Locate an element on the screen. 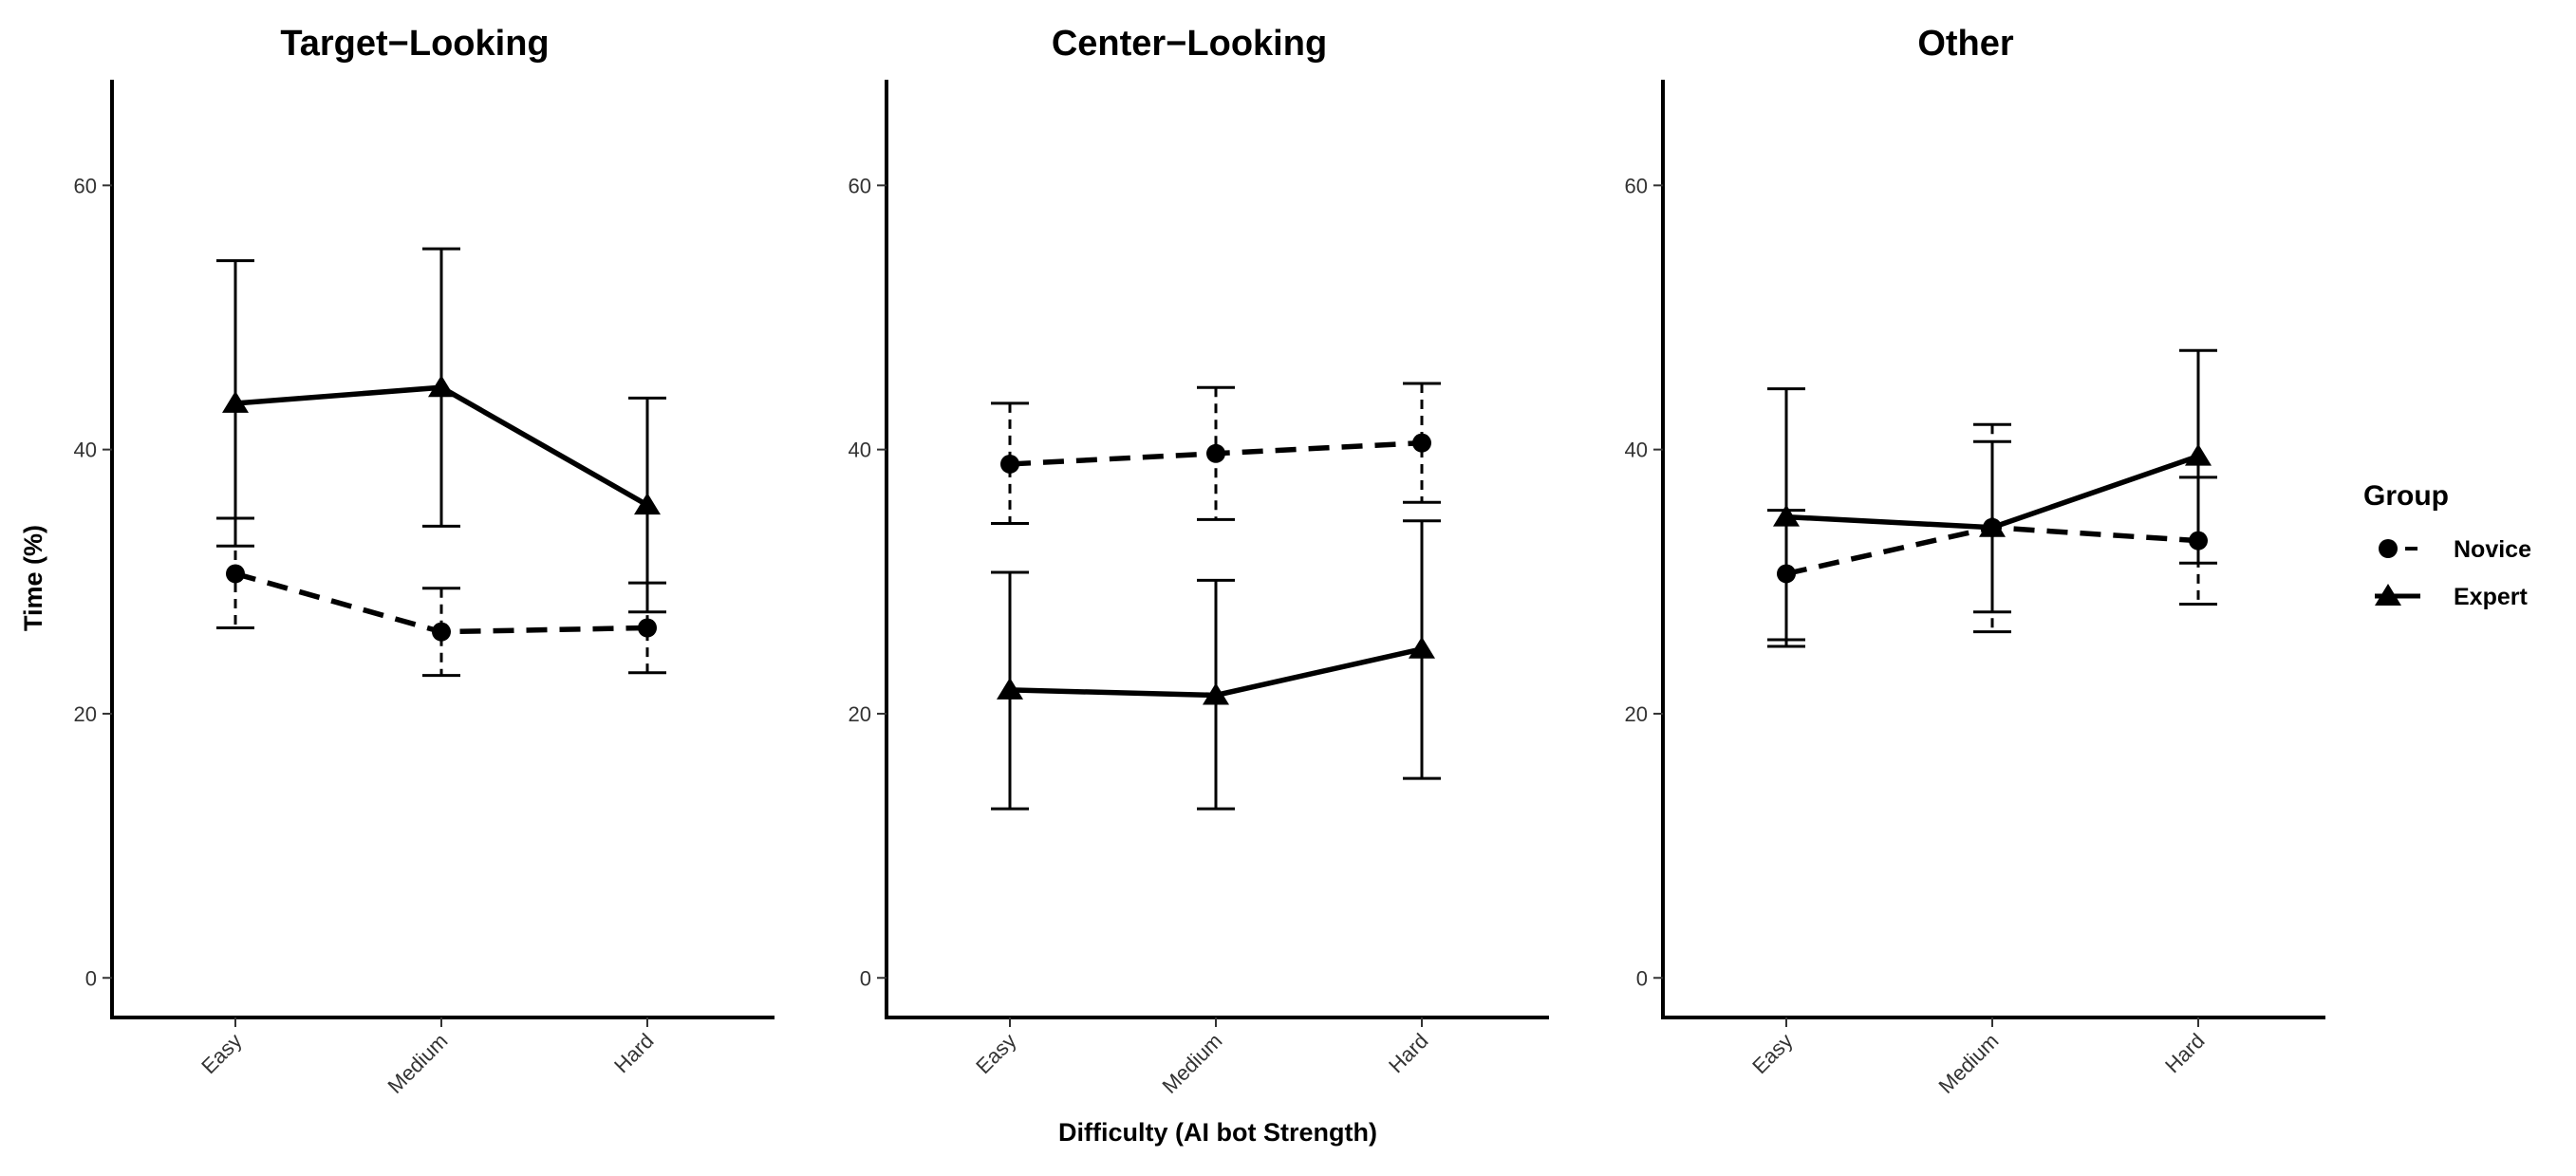 This screenshot has width=2576, height=1176. panel-title: Target−Looking is located at coordinates (415, 44).